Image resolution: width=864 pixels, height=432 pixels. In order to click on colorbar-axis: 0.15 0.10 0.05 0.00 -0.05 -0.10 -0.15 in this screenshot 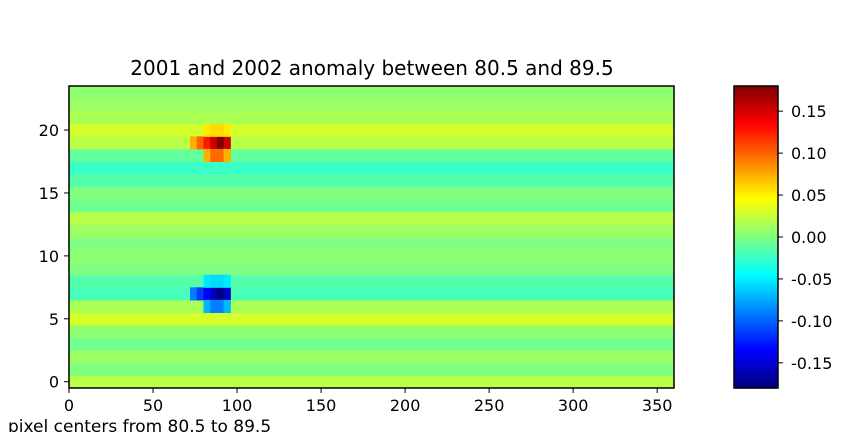, I will do `click(805, 237)`.